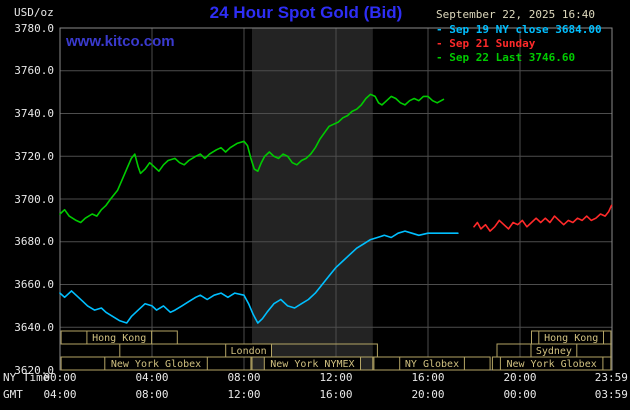 The image size is (630, 410). I want to click on session-new-york-globex-early-label: New York Globex, so click(156, 364).